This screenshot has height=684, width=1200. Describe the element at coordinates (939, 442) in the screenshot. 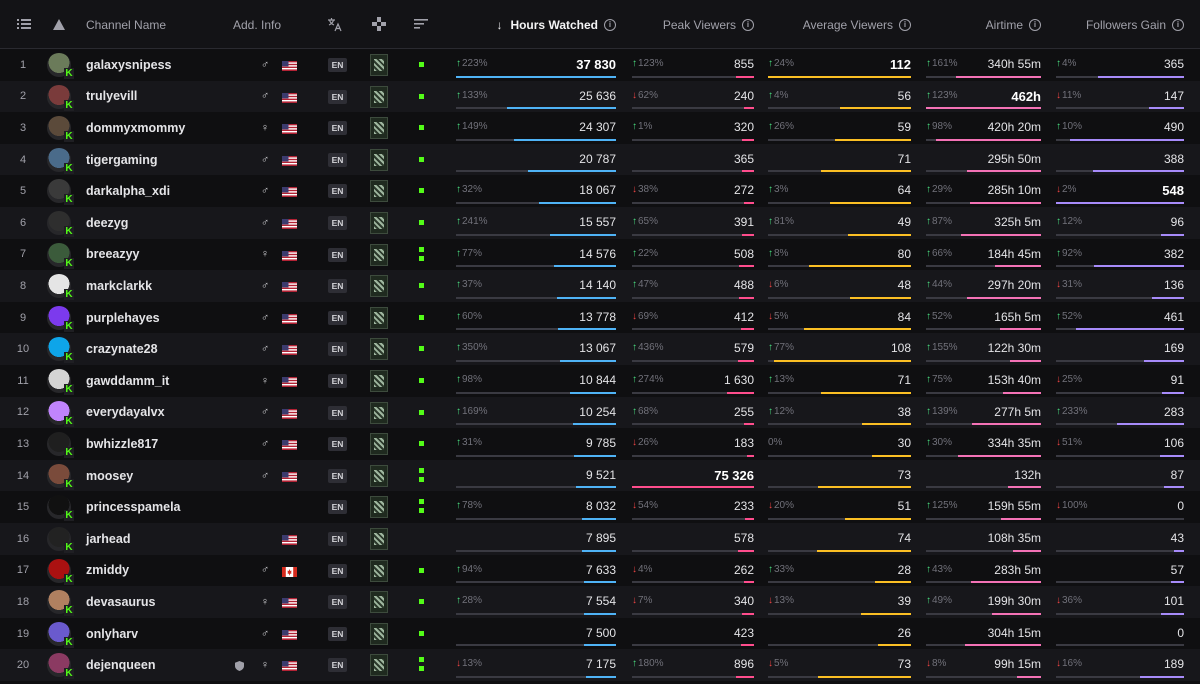

I see `airtime-delta: 30%` at that location.